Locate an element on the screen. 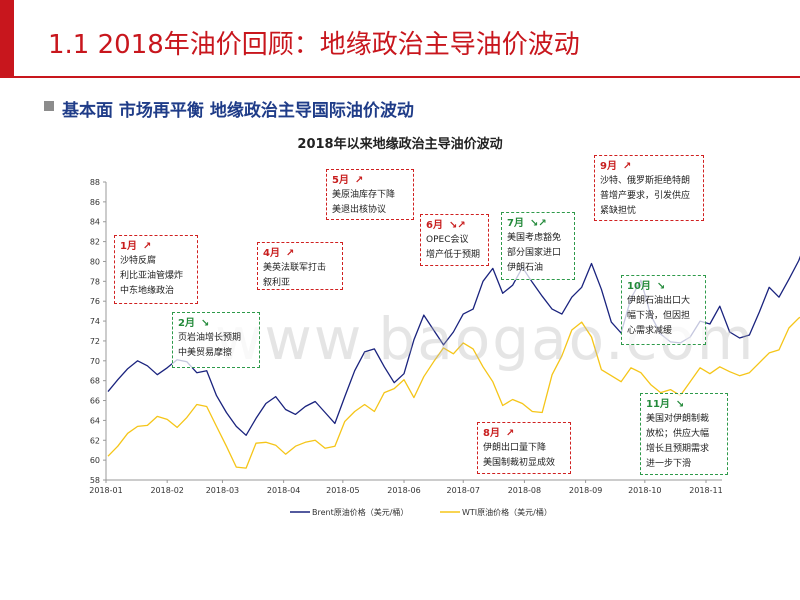  y-tick-label: 60 is located at coordinates (95, 460).